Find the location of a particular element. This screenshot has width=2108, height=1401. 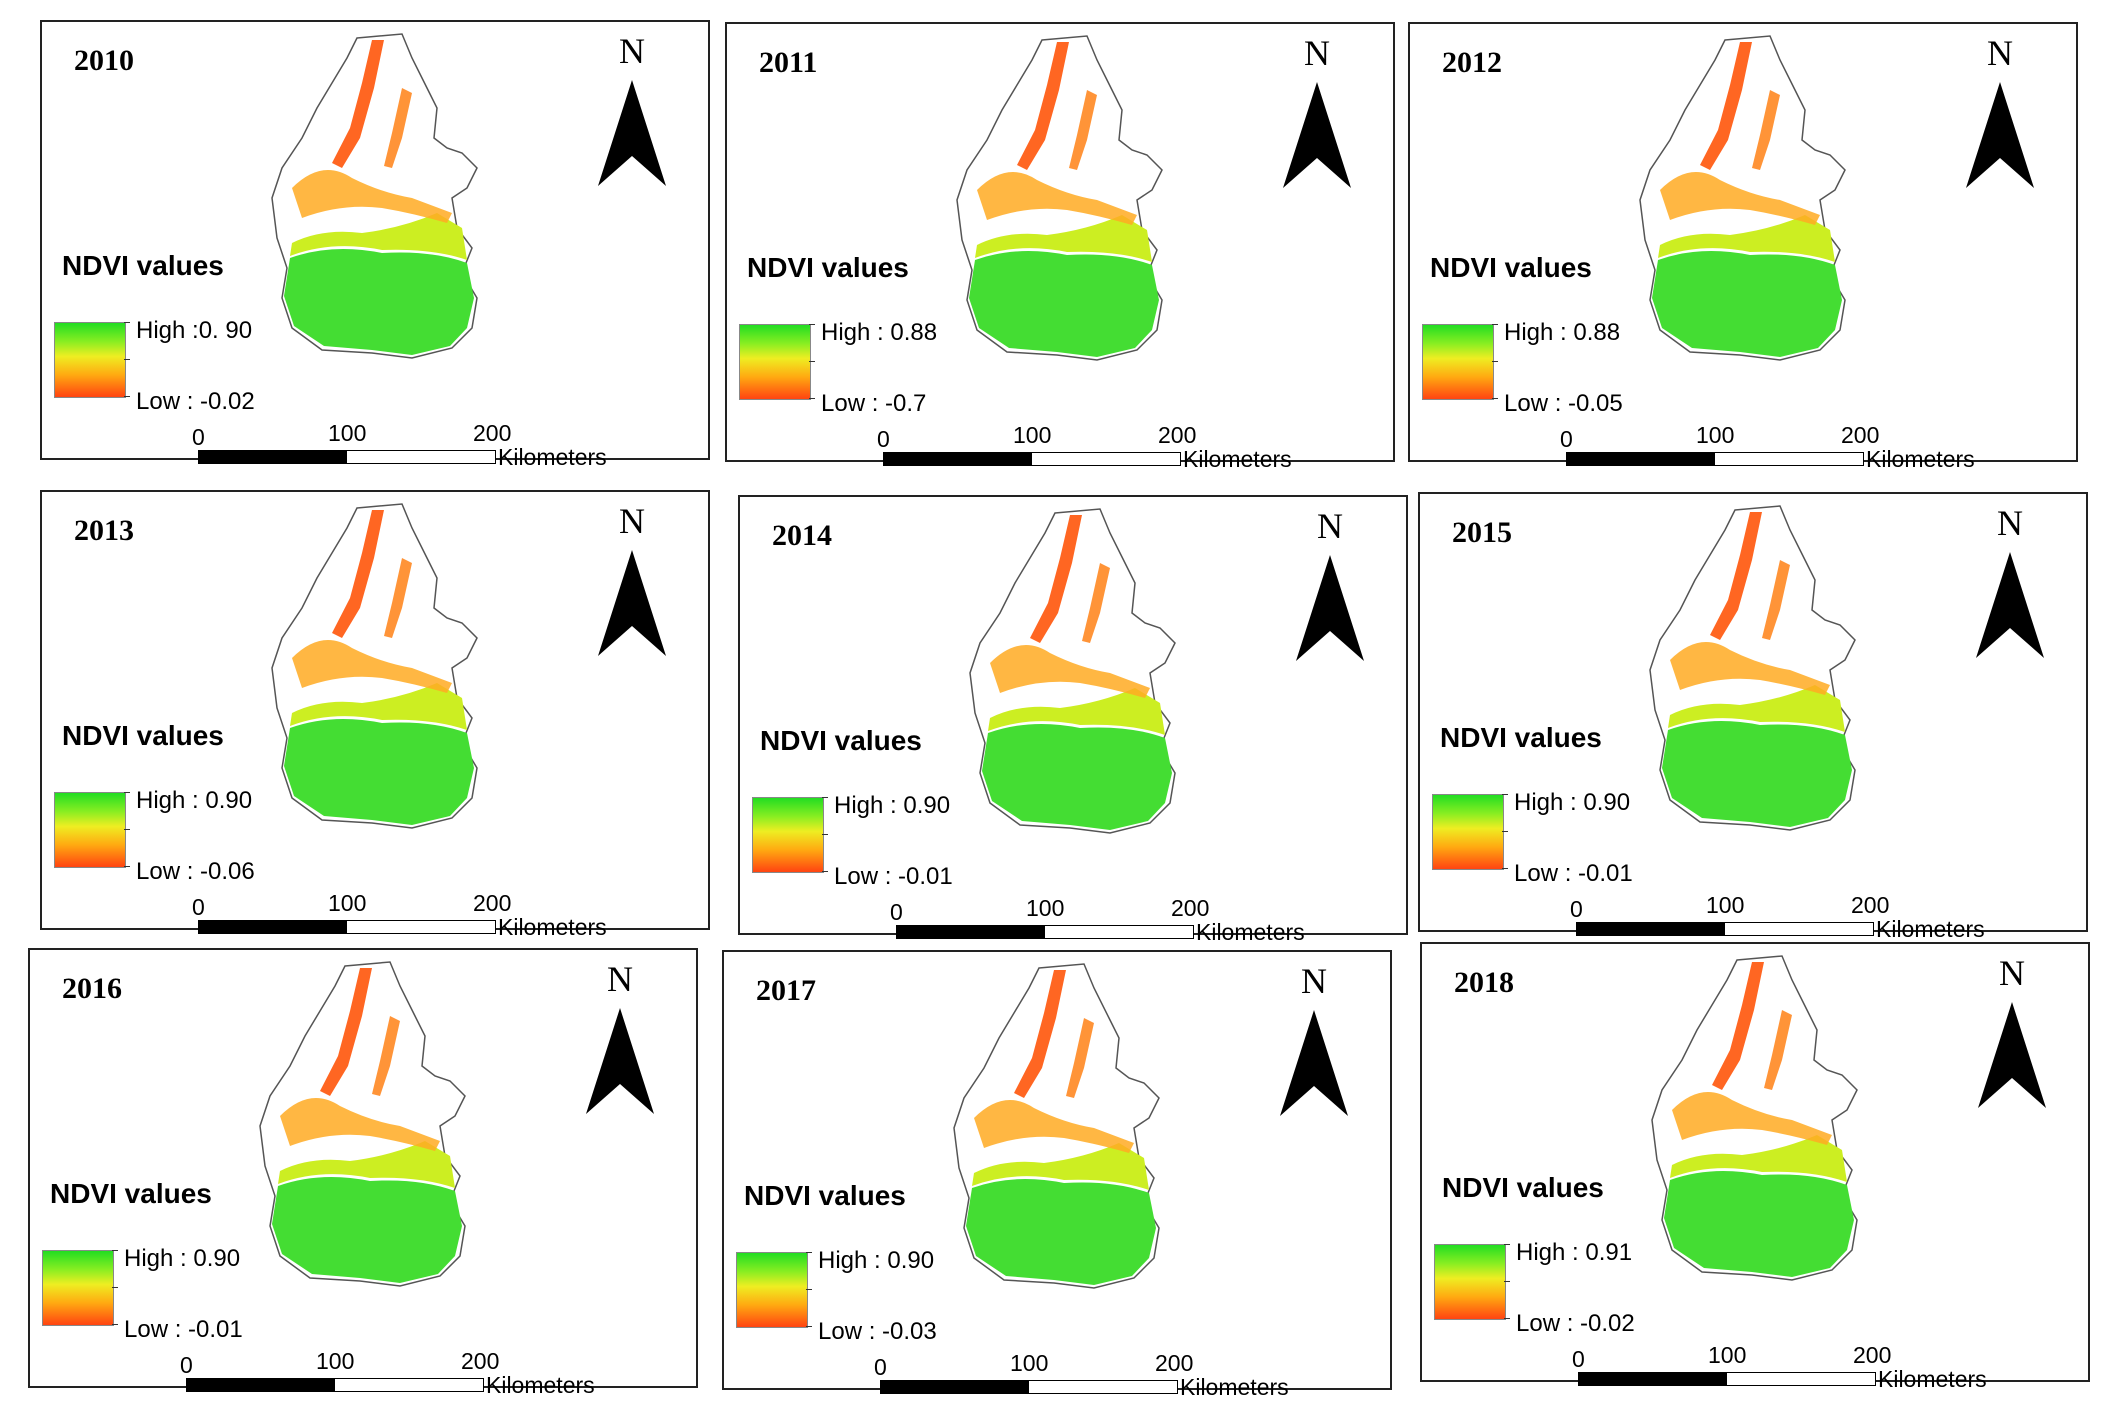

legend-low-label: Low : -0.01 is located at coordinates (893, 876).